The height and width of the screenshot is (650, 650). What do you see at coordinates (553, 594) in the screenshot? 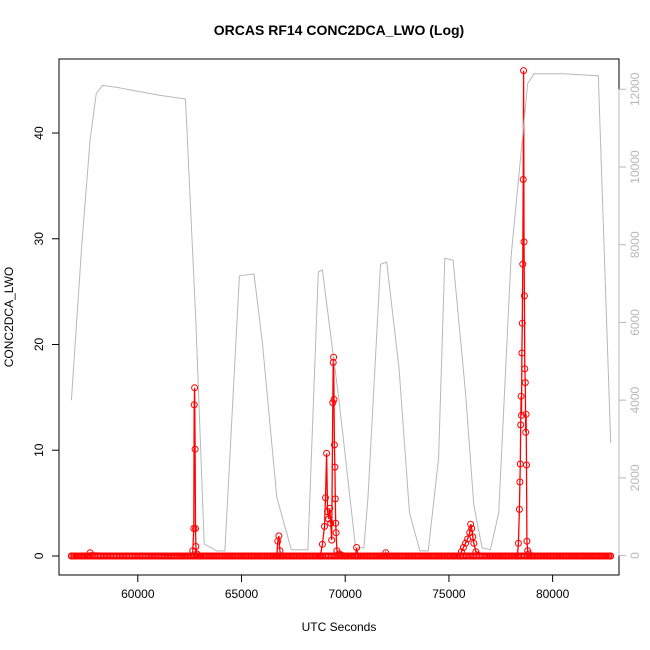
I see `x-tick-label: 80000` at bounding box center [553, 594].